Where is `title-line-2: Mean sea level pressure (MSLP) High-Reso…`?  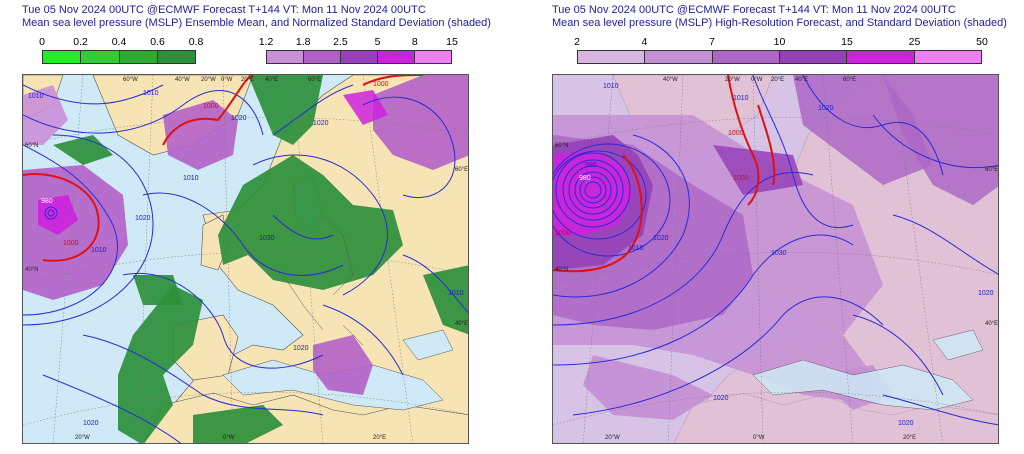 title-line-2: Mean sea level pressure (MSLP) High-Reso… is located at coordinates (779, 23).